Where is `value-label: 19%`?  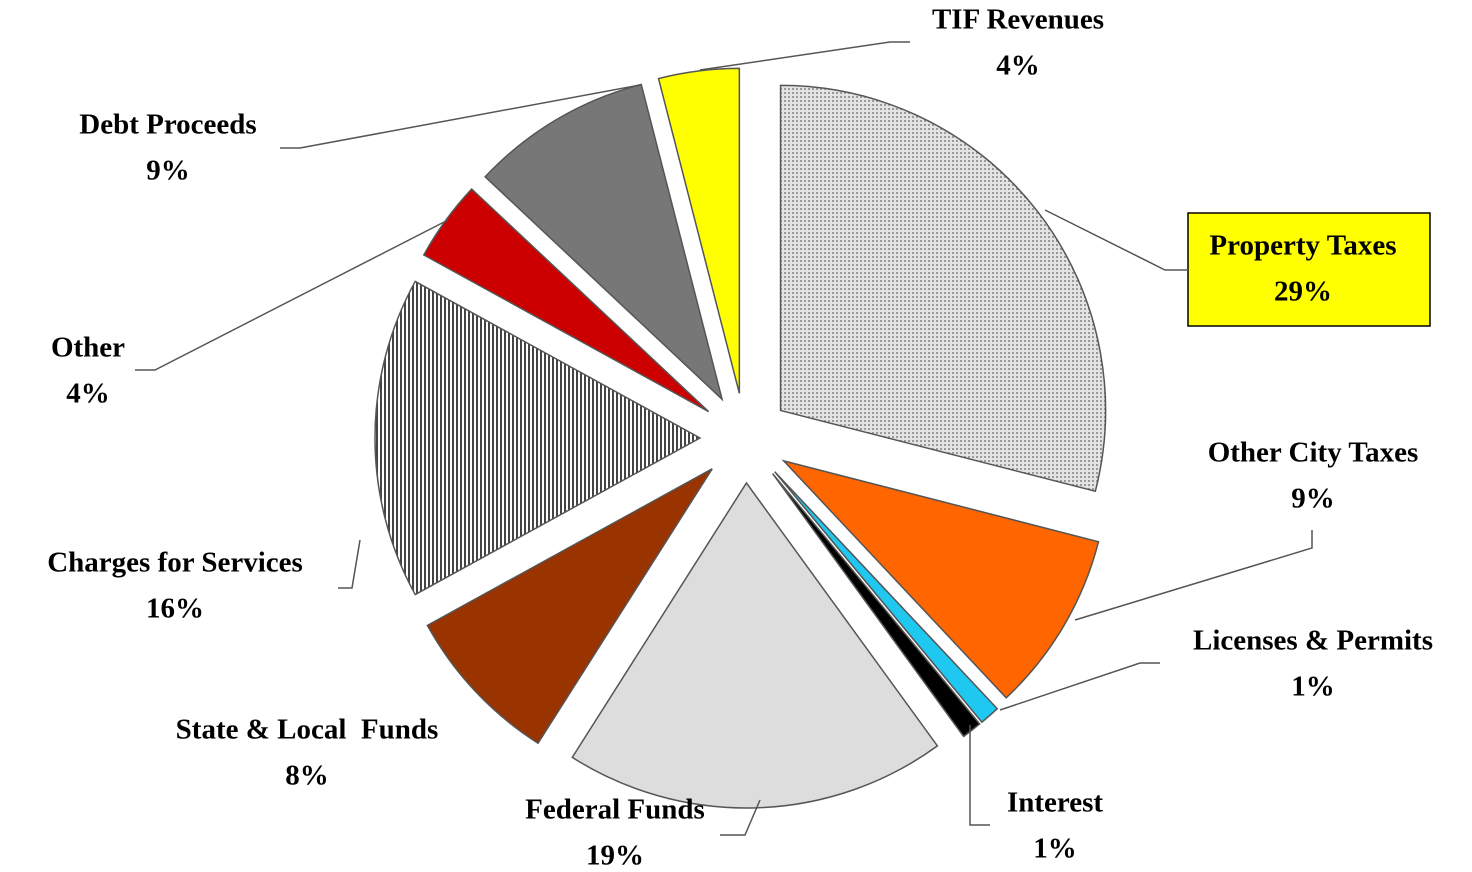
value-label: 19% is located at coordinates (615, 856).